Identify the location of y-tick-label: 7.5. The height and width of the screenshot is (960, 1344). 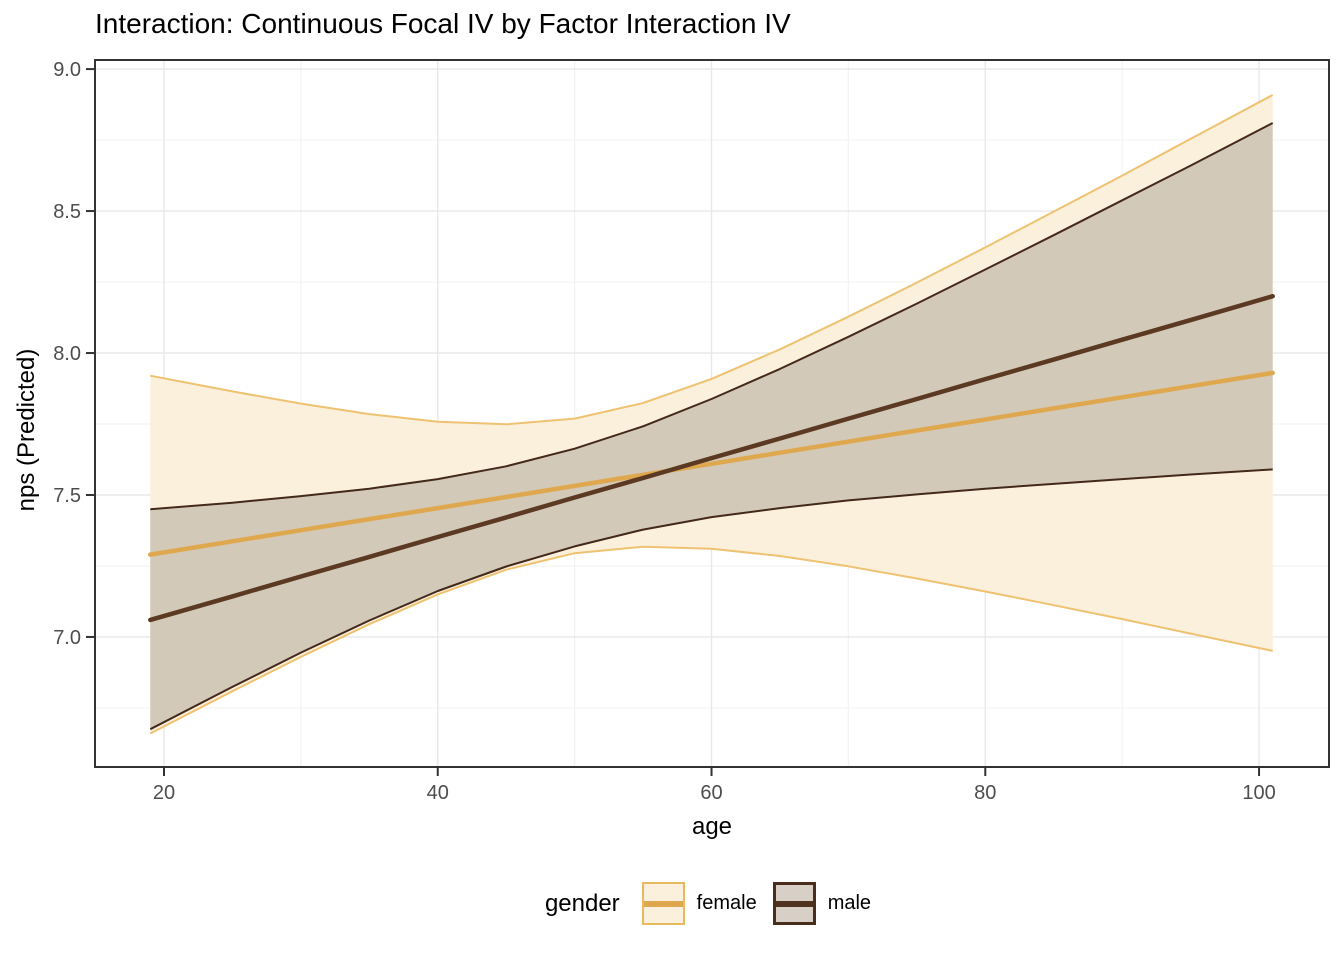
(67, 496).